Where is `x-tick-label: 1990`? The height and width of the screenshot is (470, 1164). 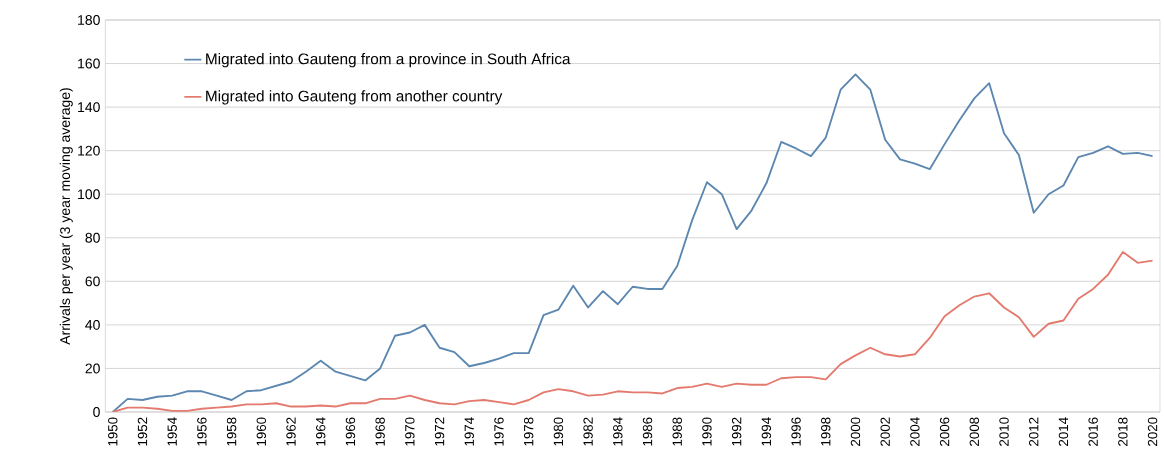
x-tick-label: 1990 is located at coordinates (707, 431).